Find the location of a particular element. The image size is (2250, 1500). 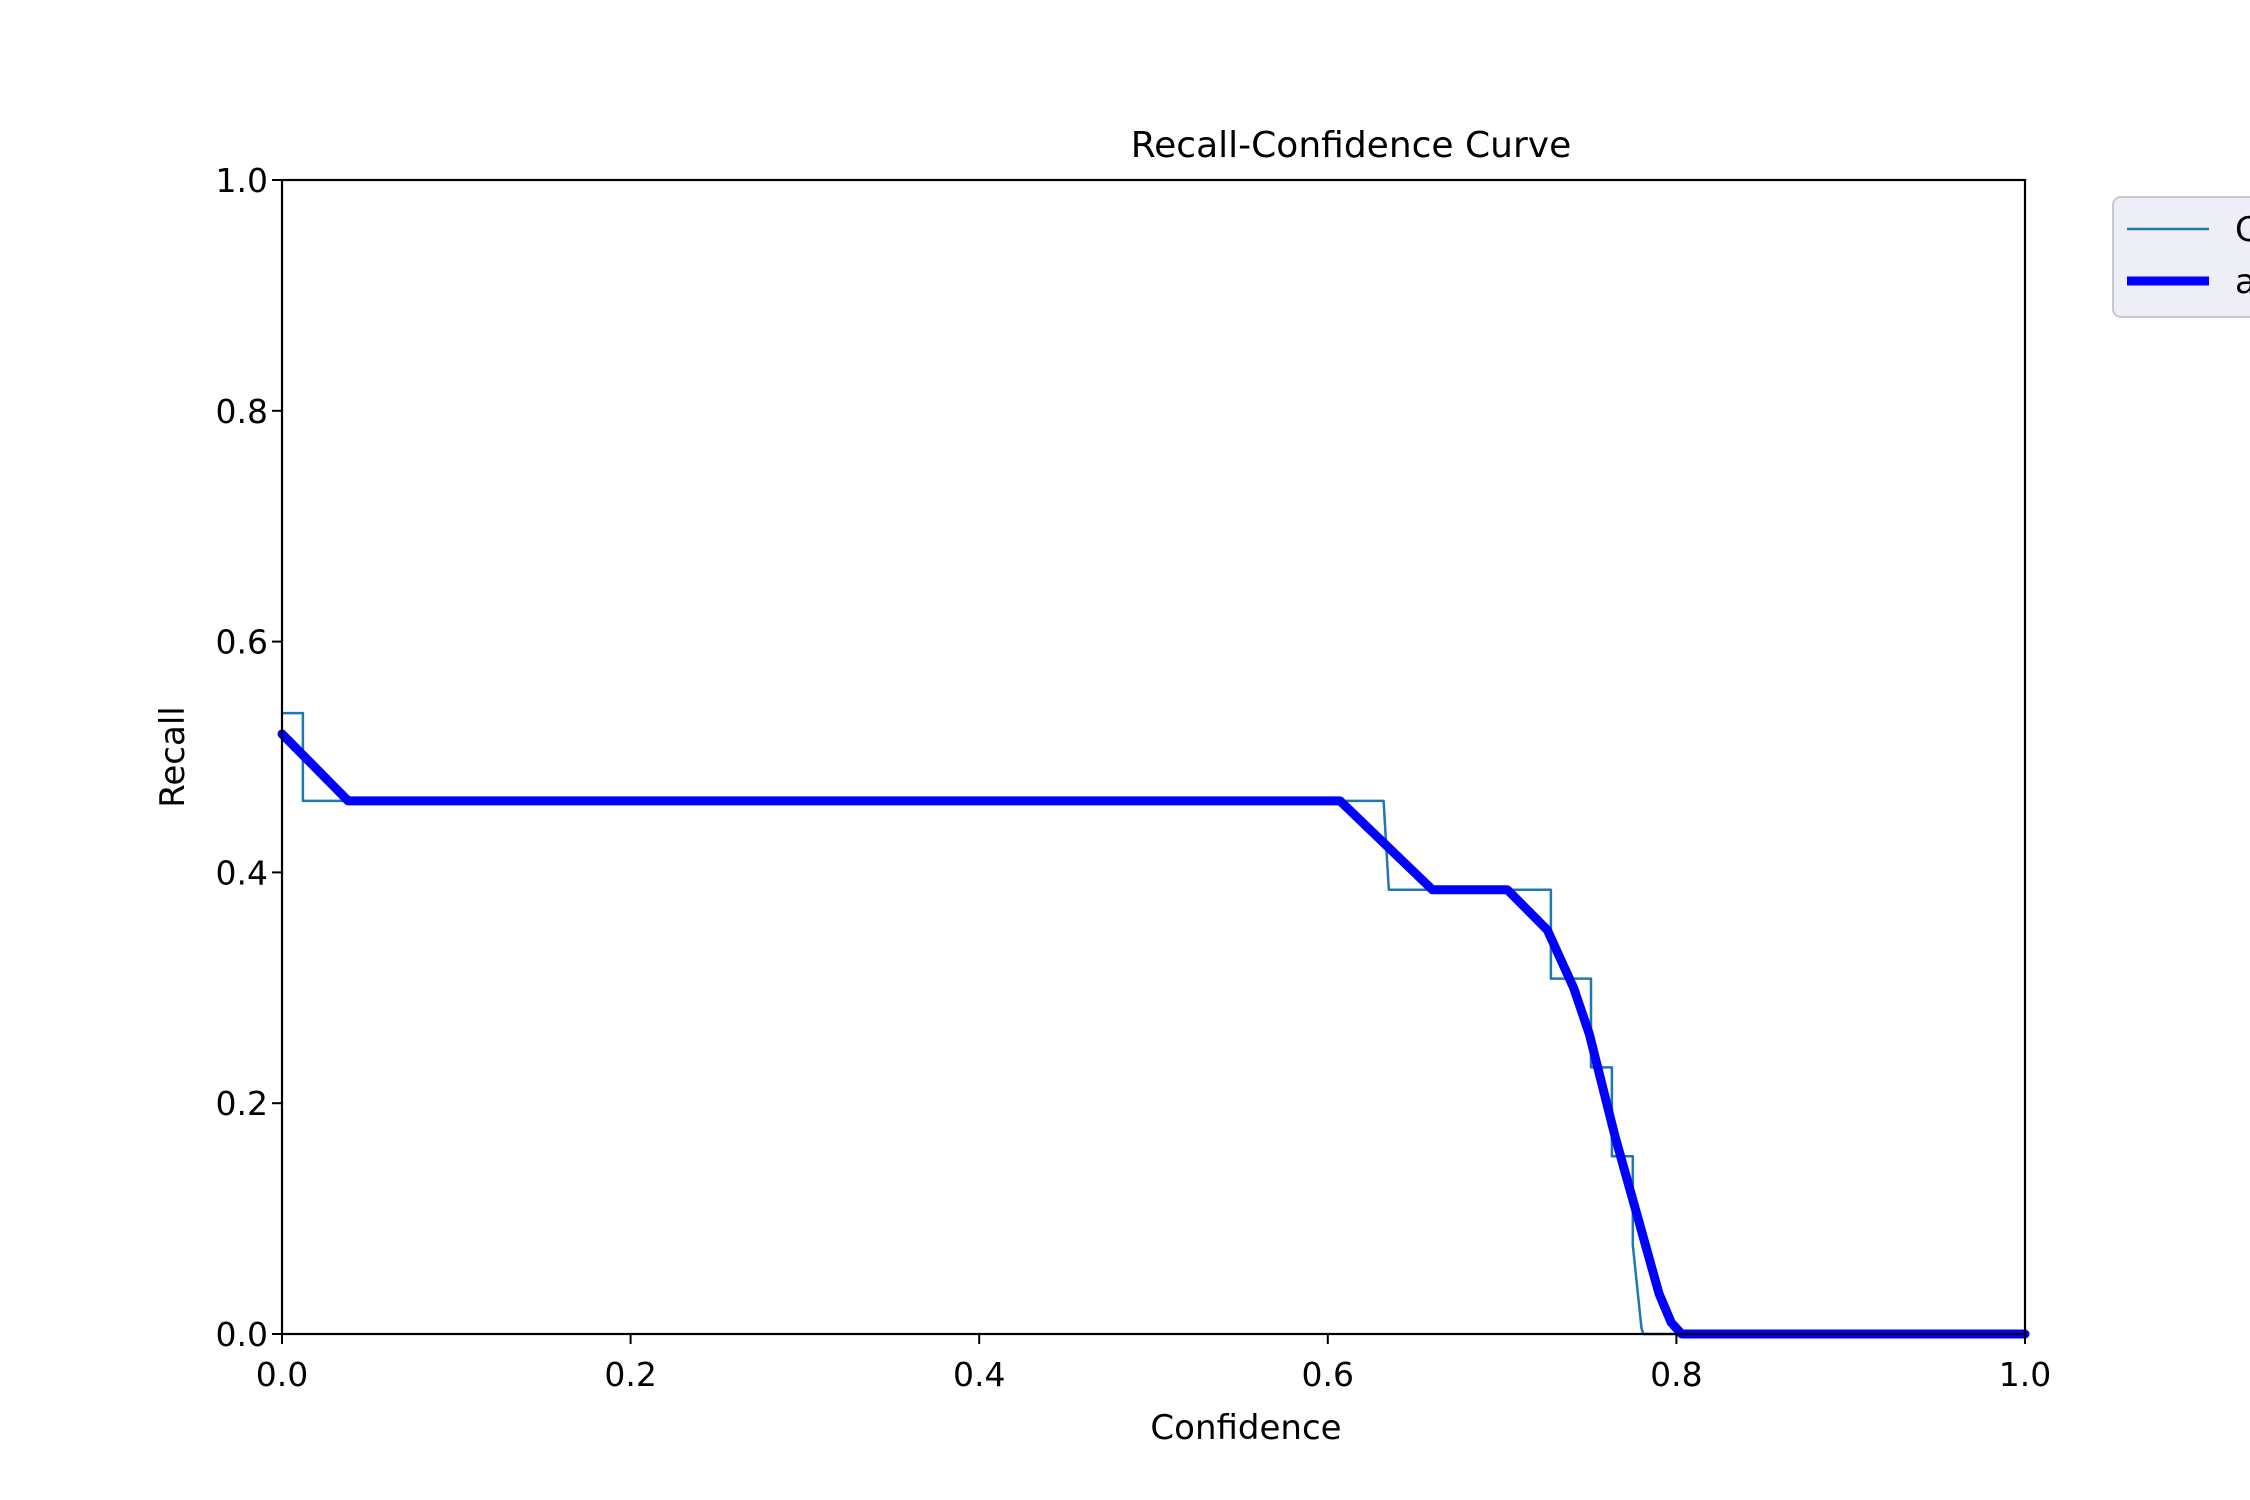

y-tick-label: 0.4 is located at coordinates (242, 872).